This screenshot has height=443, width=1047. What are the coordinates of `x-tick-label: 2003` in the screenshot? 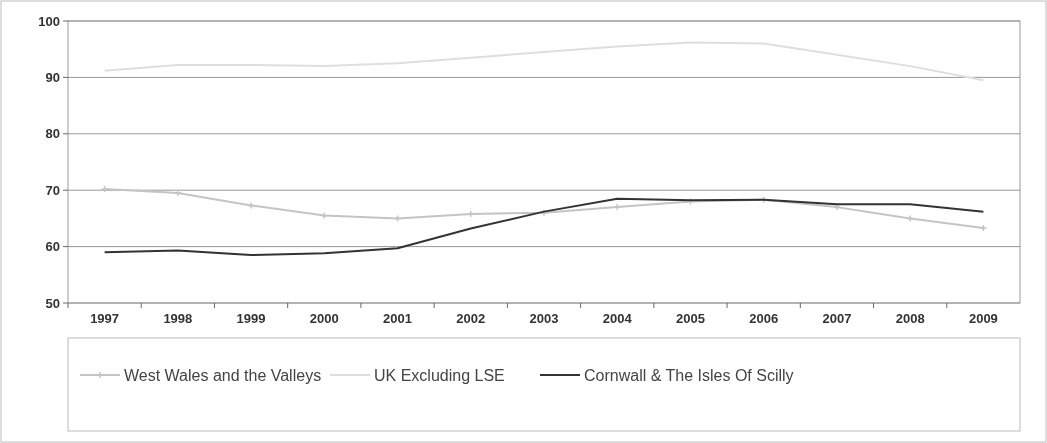 It's located at (544, 318).